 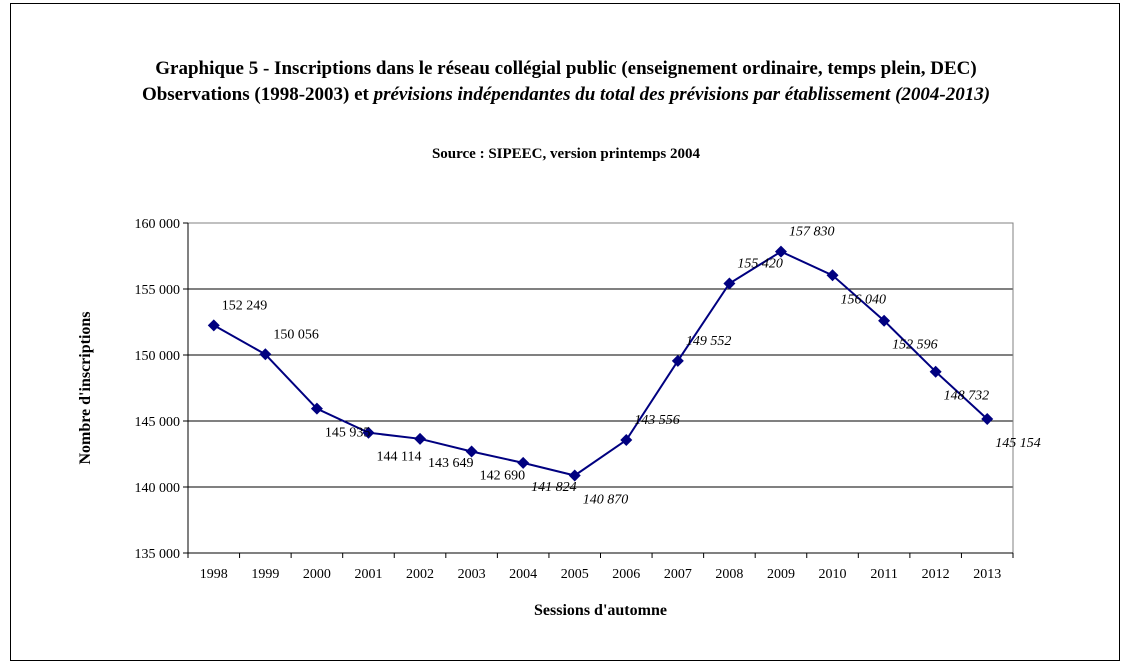 What do you see at coordinates (245, 305) in the screenshot?
I see `data-label: 152 249` at bounding box center [245, 305].